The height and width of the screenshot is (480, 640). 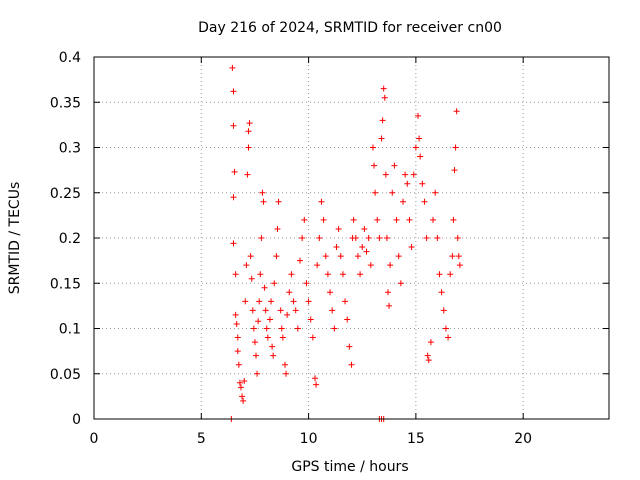 What do you see at coordinates (70, 330) in the screenshot?
I see `y-tick-label: 0.1` at bounding box center [70, 330].